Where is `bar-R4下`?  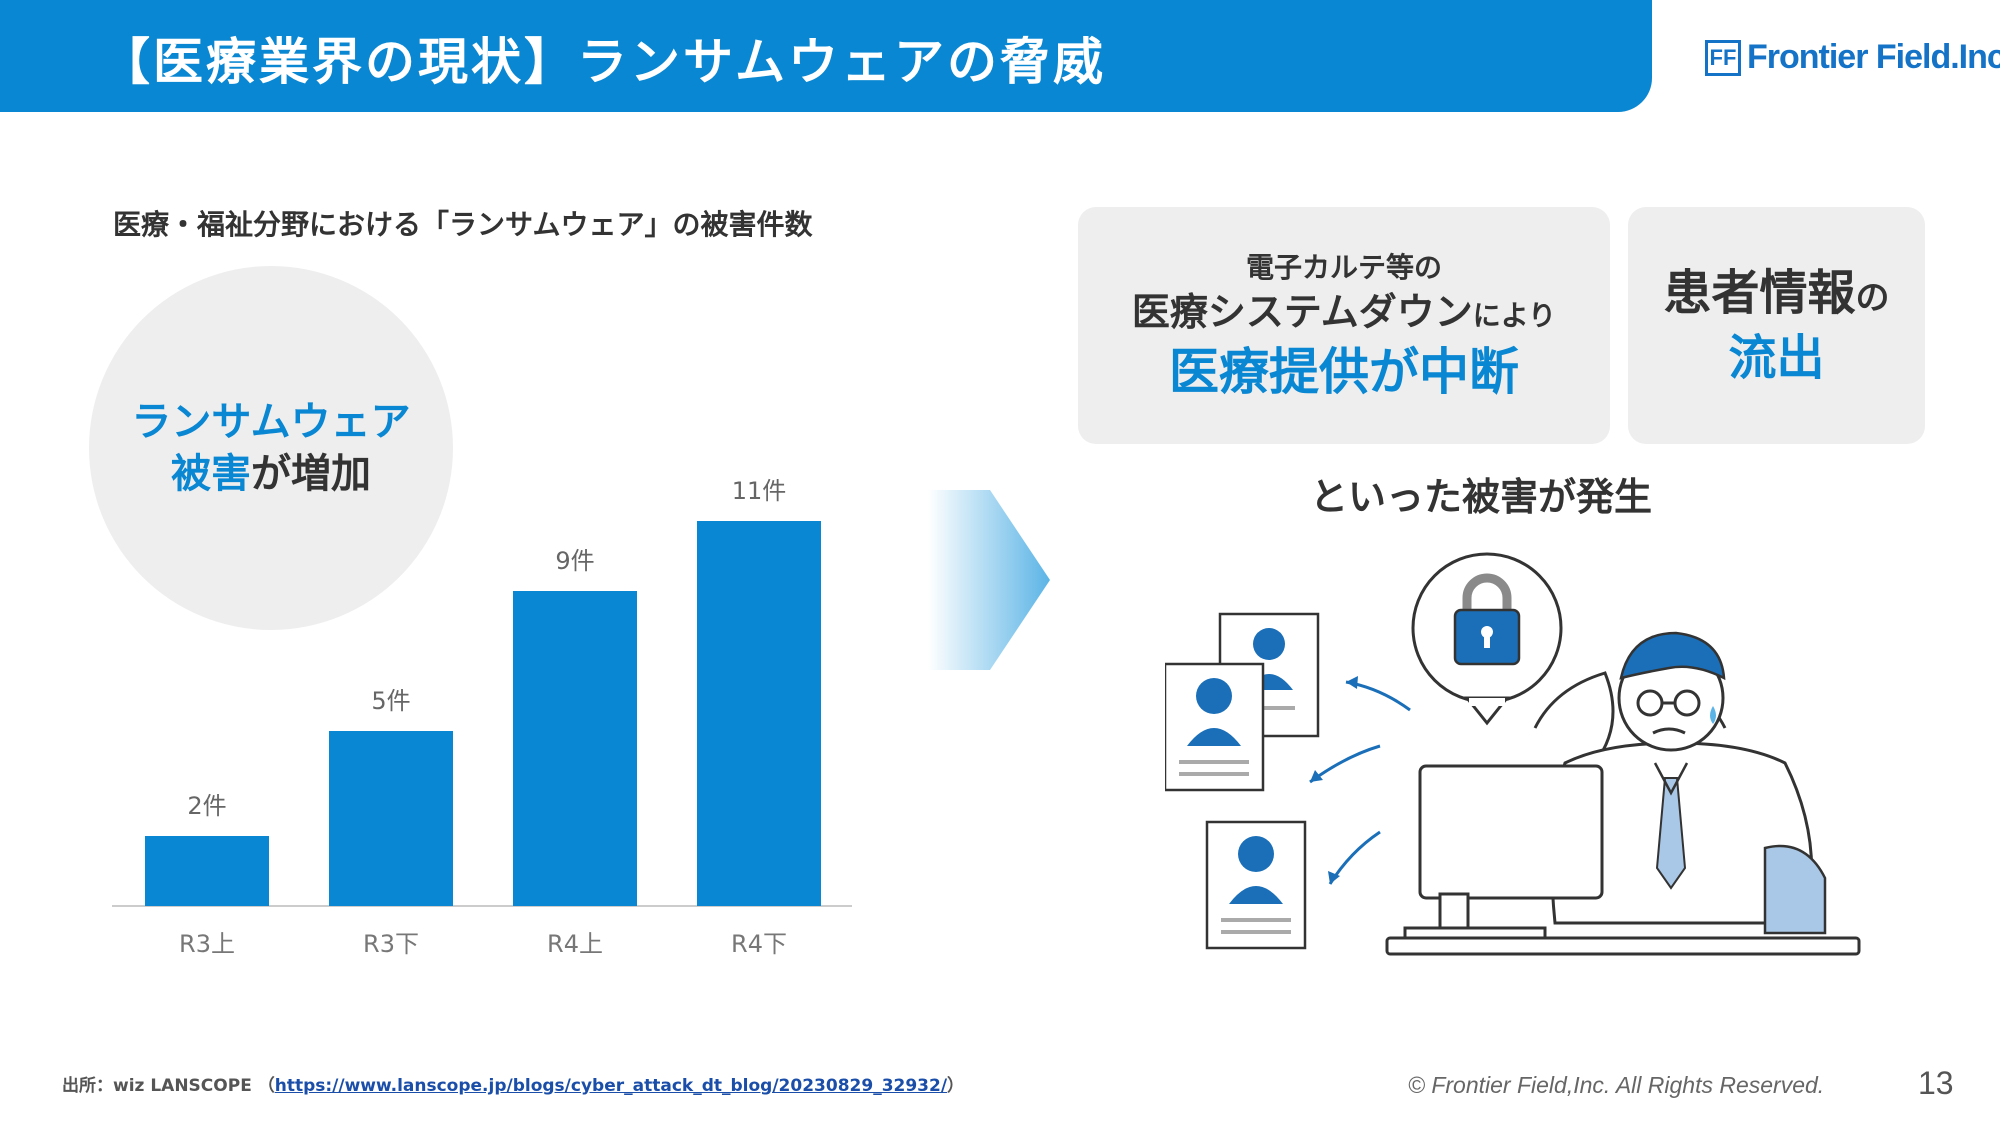 bar-R4下 is located at coordinates (759, 713).